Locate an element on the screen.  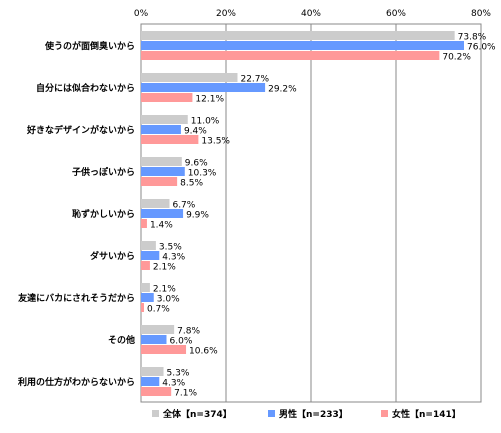
data-label: 29.2% is located at coordinates (282, 90).